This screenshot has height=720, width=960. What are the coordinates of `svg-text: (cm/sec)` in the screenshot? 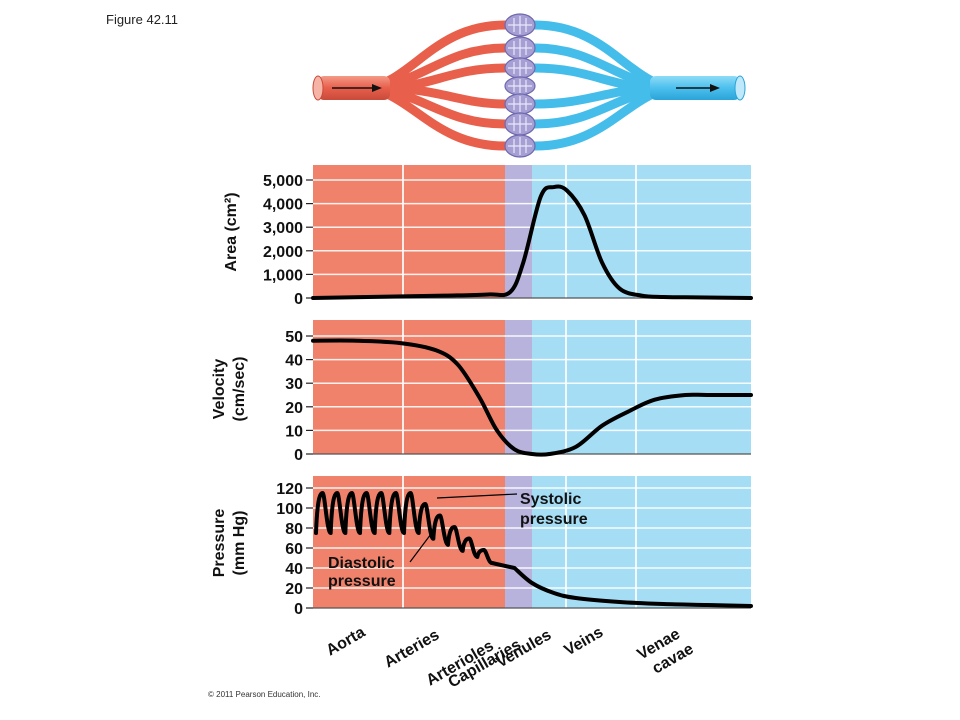 It's located at (239, 389).